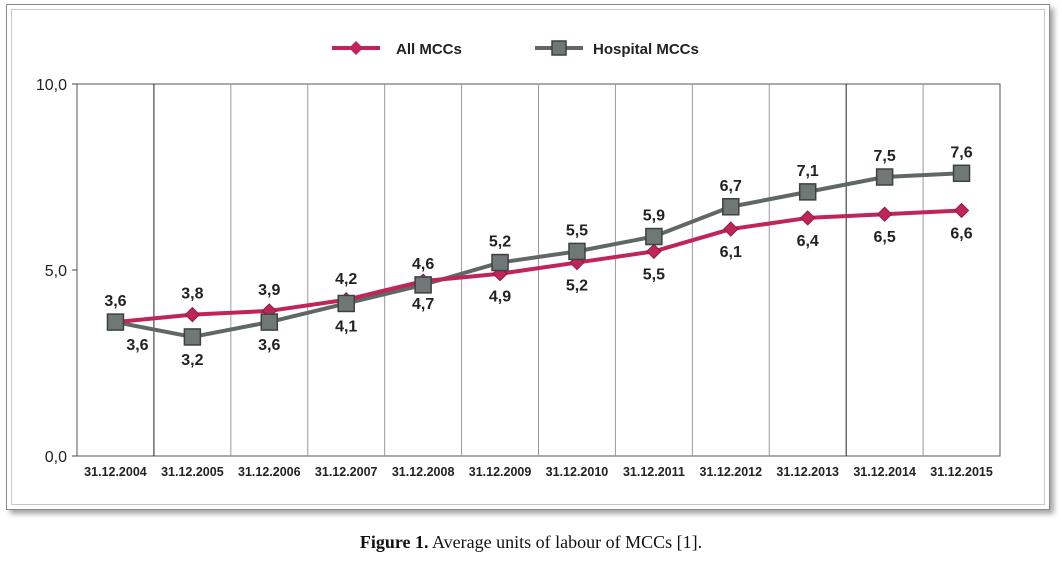 The image size is (1062, 570). Describe the element at coordinates (192, 472) in the screenshot. I see `x-tick-label: 31.12.2005` at that location.